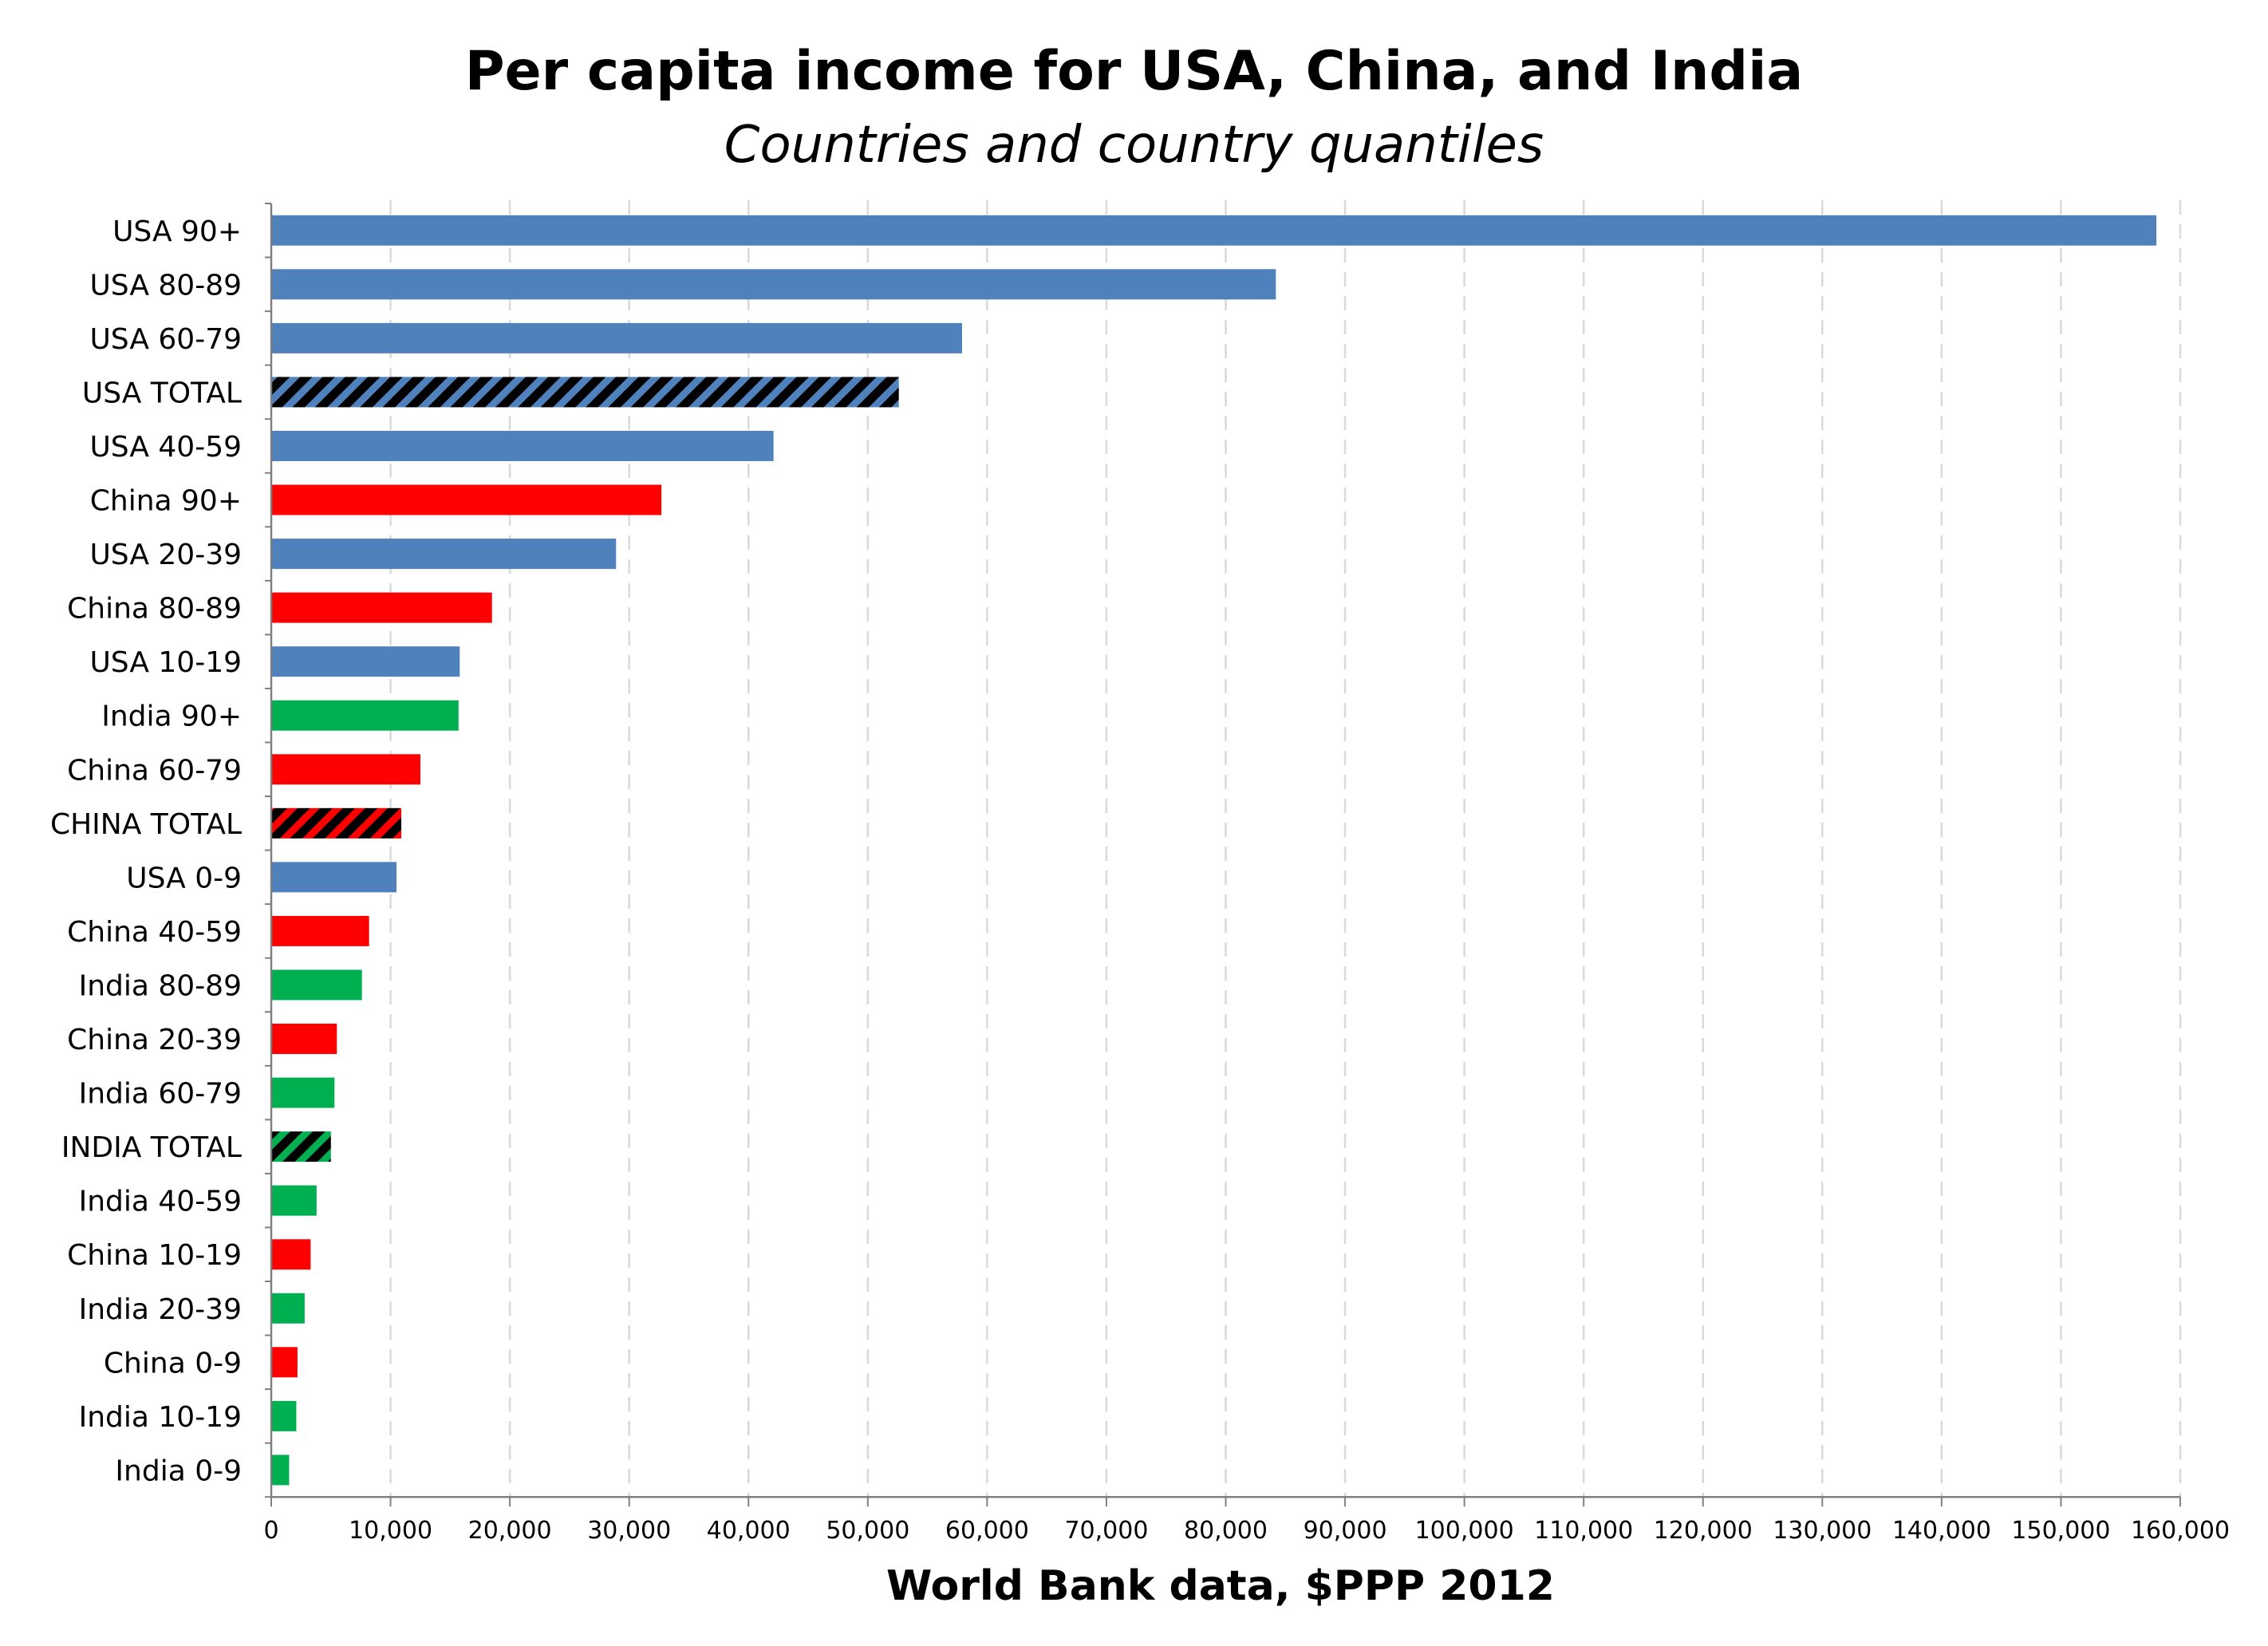 The height and width of the screenshot is (1646, 2268). I want to click on category-label: USA 80-89, so click(166, 285).